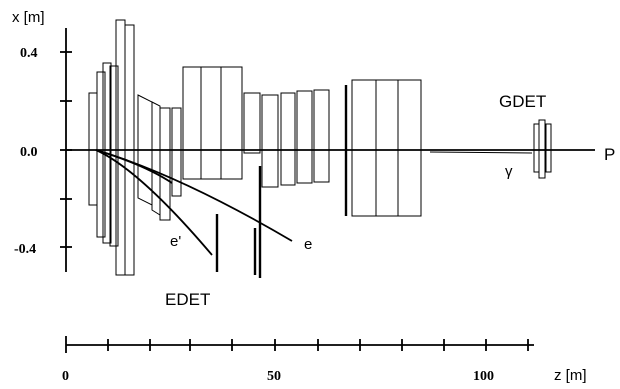  Describe the element at coordinates (324, 360) in the screenshot. I see `z-axis: 0 50 100 z [m]` at that location.